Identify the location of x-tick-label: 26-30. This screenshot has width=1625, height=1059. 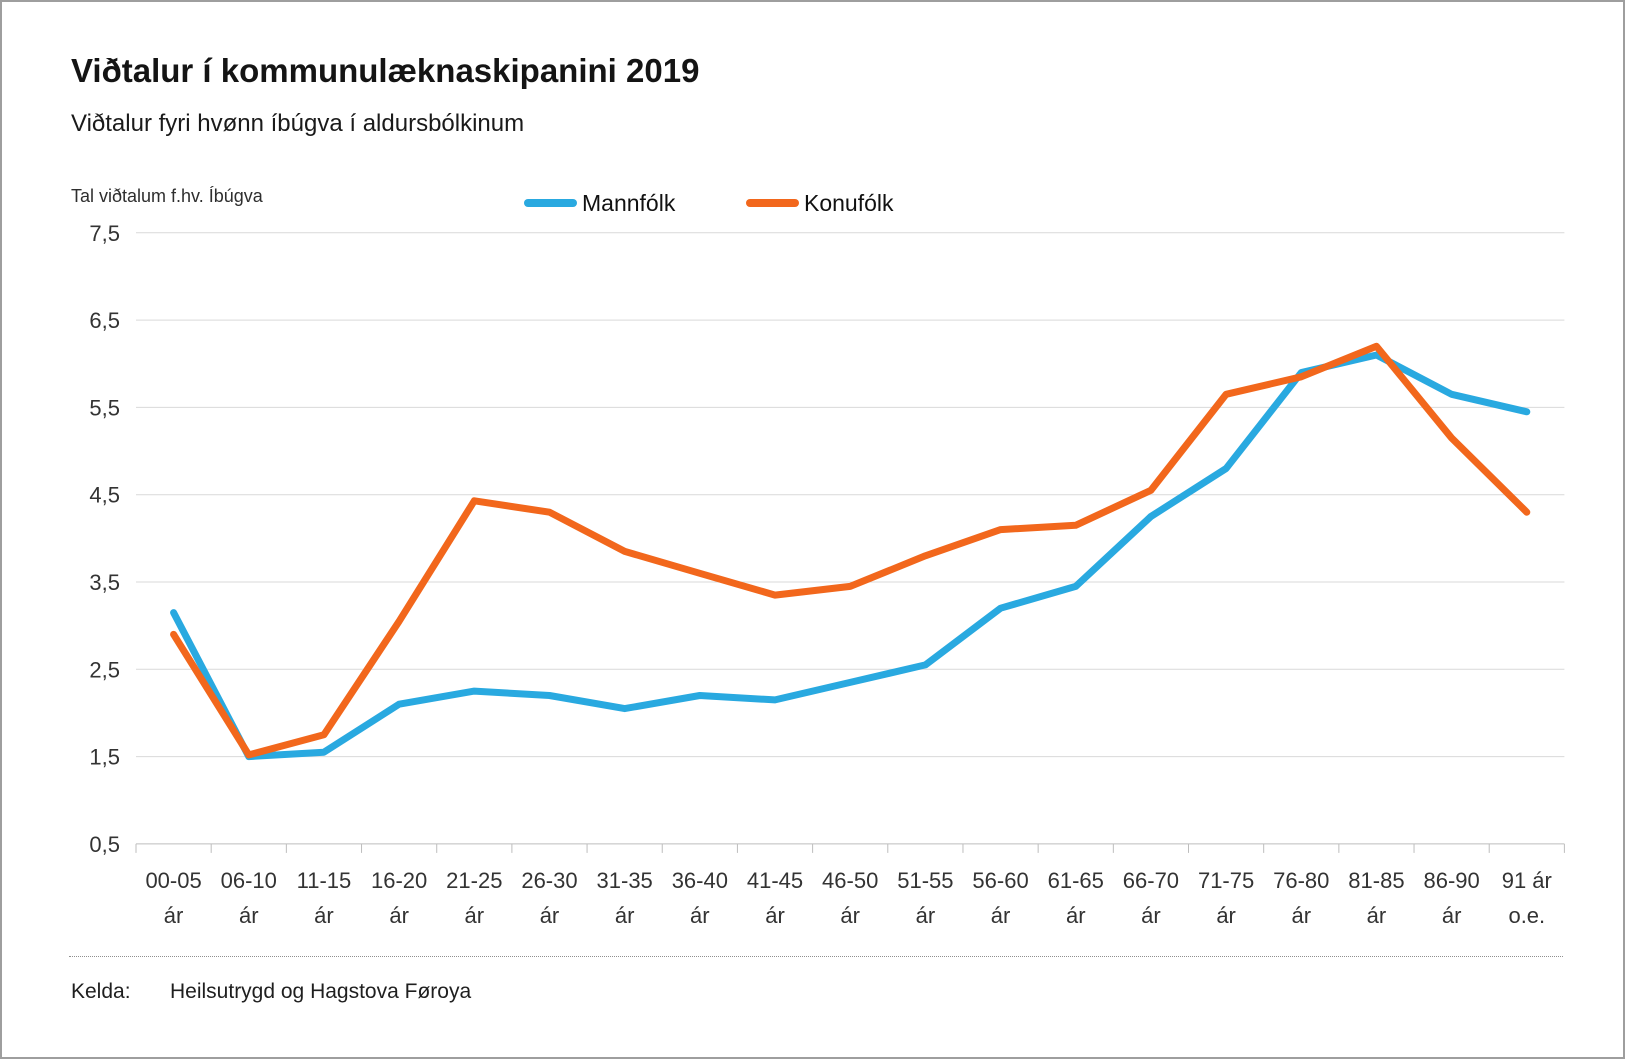
(549, 880).